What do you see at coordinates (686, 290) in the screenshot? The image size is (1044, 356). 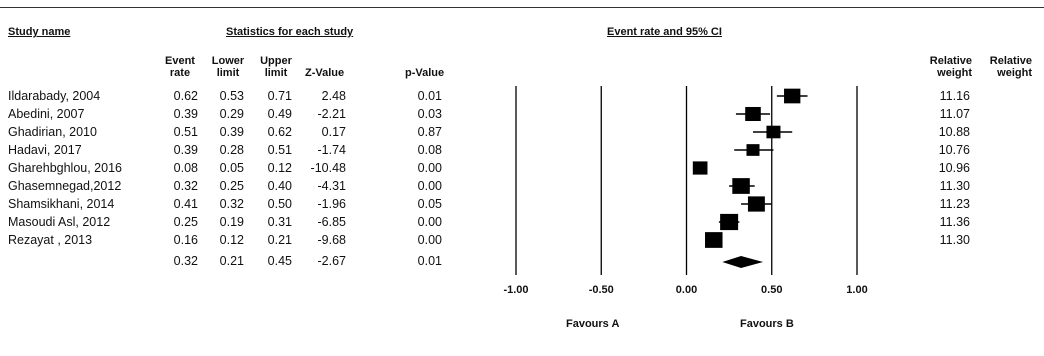 I see `x-tick-label: 0.00` at bounding box center [686, 290].